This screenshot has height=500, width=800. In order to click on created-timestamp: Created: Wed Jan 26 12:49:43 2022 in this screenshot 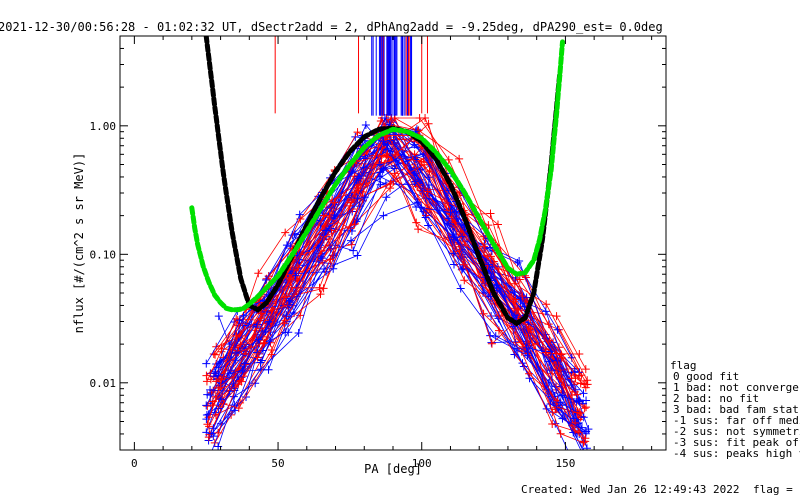, I will do `click(630, 489)`.